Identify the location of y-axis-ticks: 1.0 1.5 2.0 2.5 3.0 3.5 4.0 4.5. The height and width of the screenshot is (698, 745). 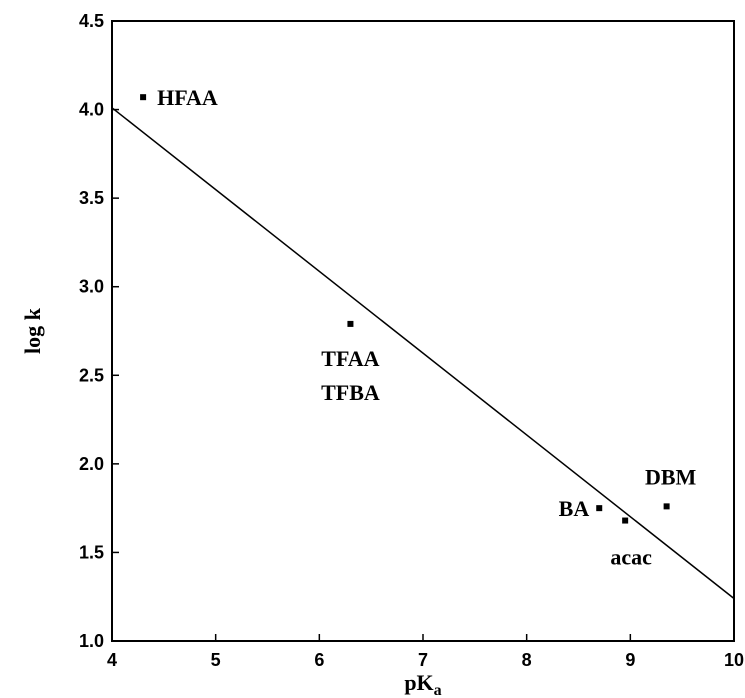
(99, 331).